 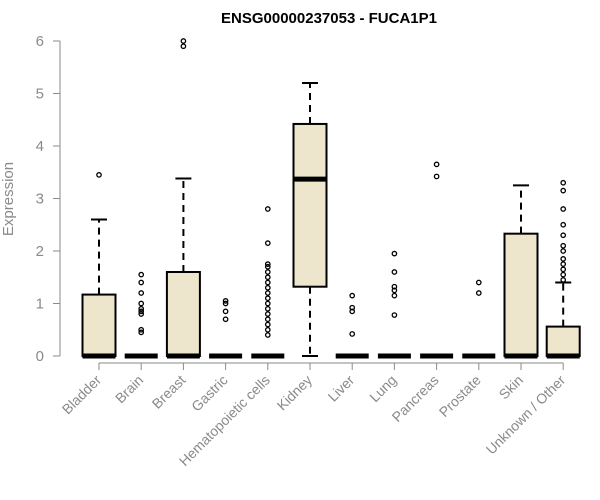 I want to click on y-tick-label: 1, so click(x=40, y=304).